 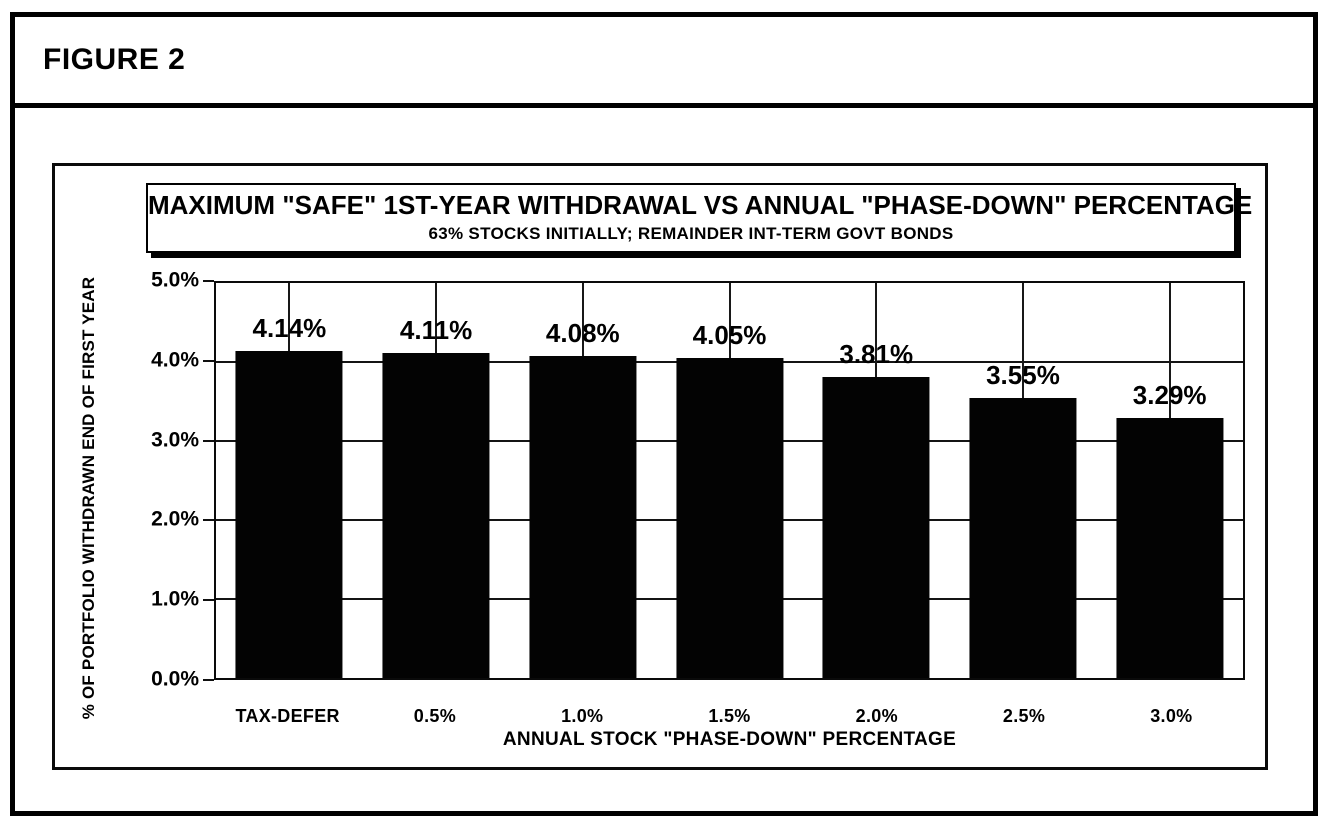 What do you see at coordinates (151, 480) in the screenshot?
I see `y-tick-labels: 5.0% 4.0% 3.0% 2.0% 1.0% 0.0%` at bounding box center [151, 480].